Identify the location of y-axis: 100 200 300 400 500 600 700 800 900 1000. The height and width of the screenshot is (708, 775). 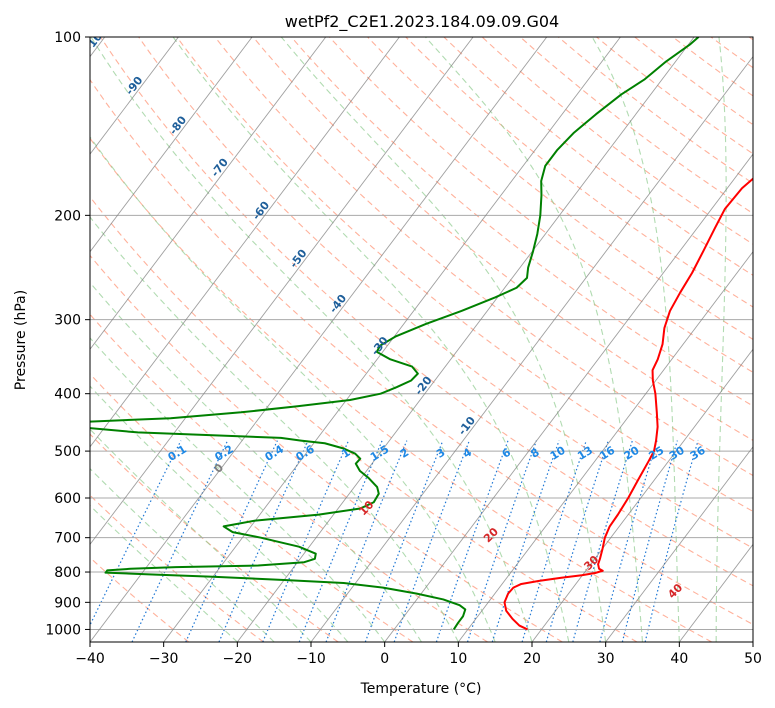
(67, 334).